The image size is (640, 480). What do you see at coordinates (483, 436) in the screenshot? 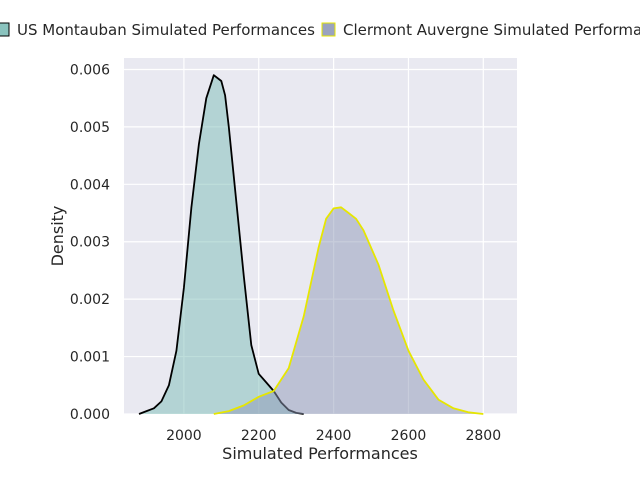
I see `x-tick-label: 2800` at bounding box center [483, 436].